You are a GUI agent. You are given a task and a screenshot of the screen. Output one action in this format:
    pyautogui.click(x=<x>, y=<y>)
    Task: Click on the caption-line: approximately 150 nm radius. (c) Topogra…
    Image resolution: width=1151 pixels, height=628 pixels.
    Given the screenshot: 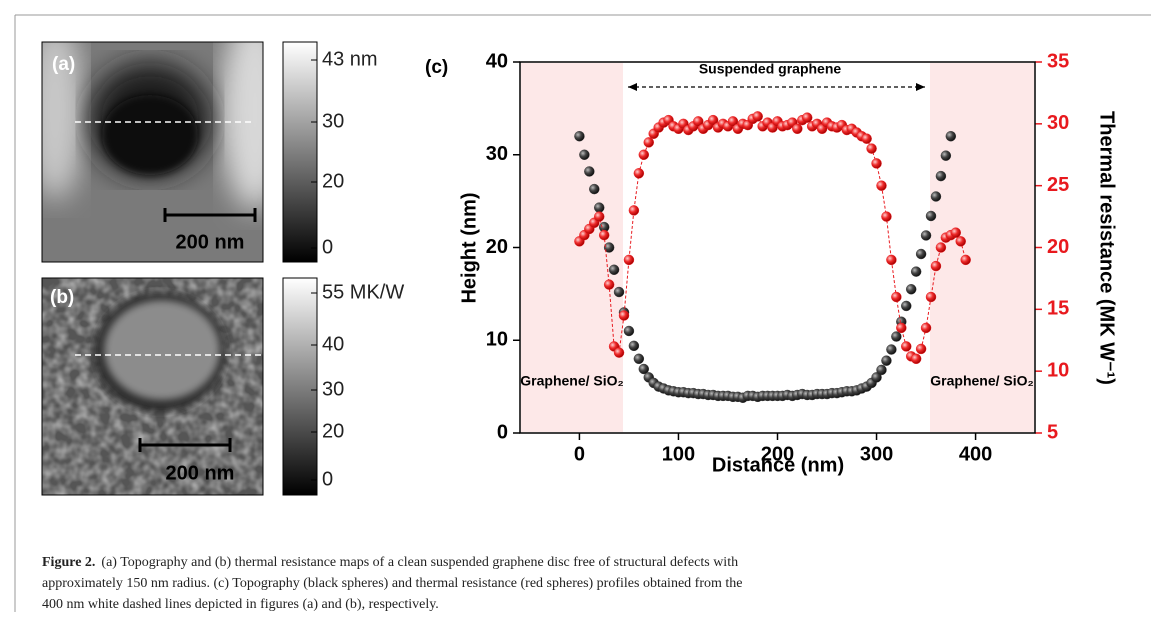 What is the action you would take?
    pyautogui.click(x=392, y=583)
    